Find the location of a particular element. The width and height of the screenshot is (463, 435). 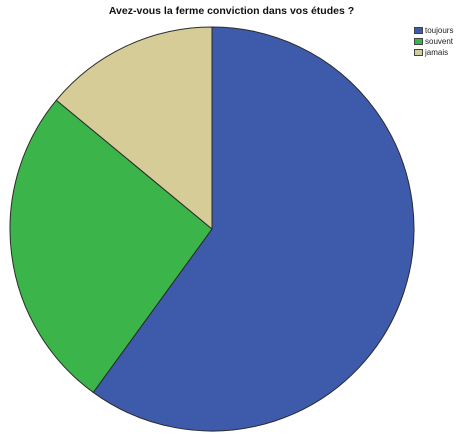

legend-label: jamais is located at coordinates (437, 52).